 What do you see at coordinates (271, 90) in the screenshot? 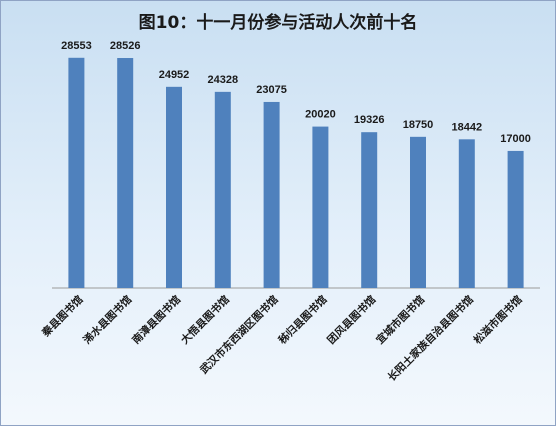
I see `bar-value-label: 23075` at bounding box center [271, 90].